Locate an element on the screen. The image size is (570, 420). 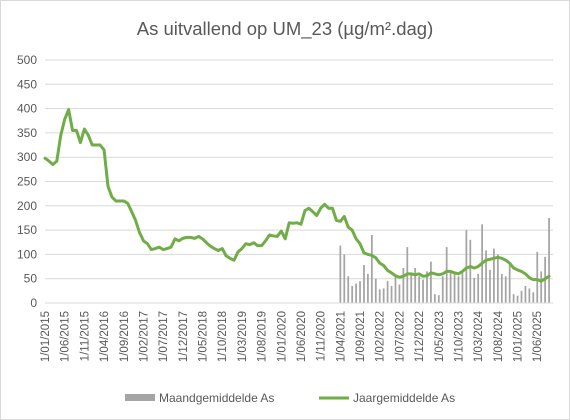
x-tick-label: 1/08/2019 is located at coordinates (263, 336).